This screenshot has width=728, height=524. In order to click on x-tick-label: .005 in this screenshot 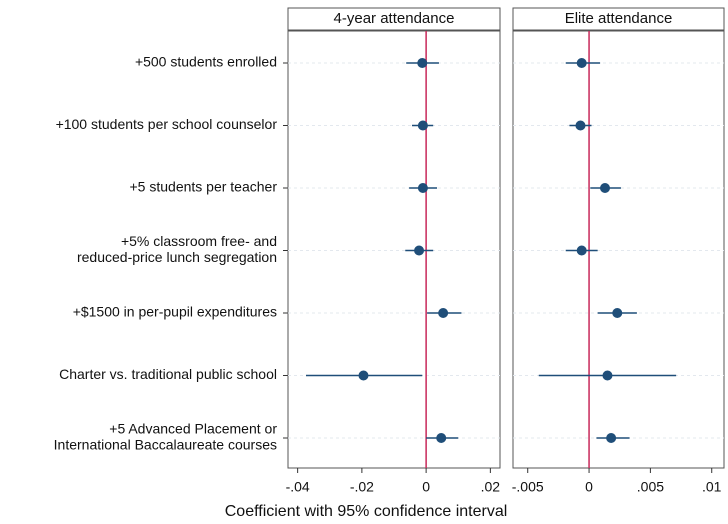, I will do `click(650, 487)`.